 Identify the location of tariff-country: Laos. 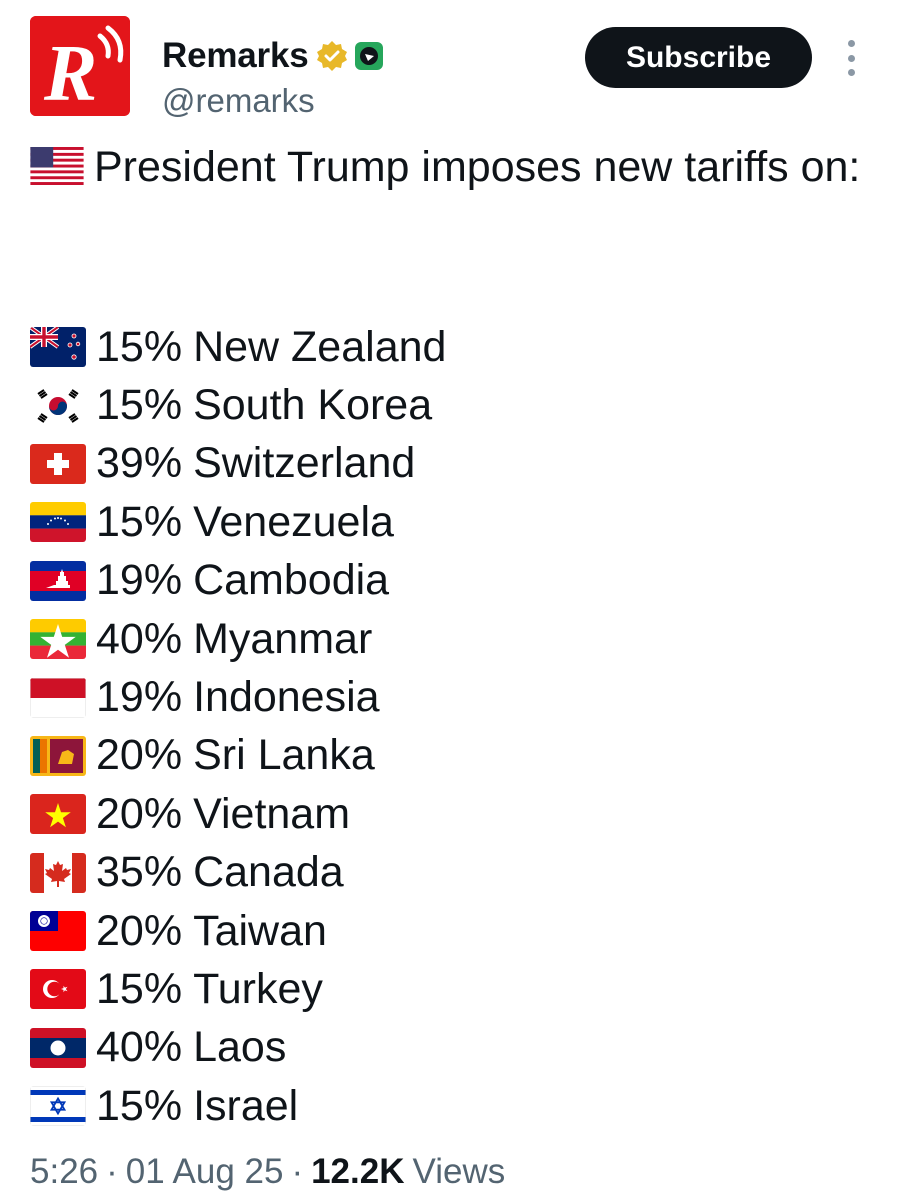
(240, 1047).